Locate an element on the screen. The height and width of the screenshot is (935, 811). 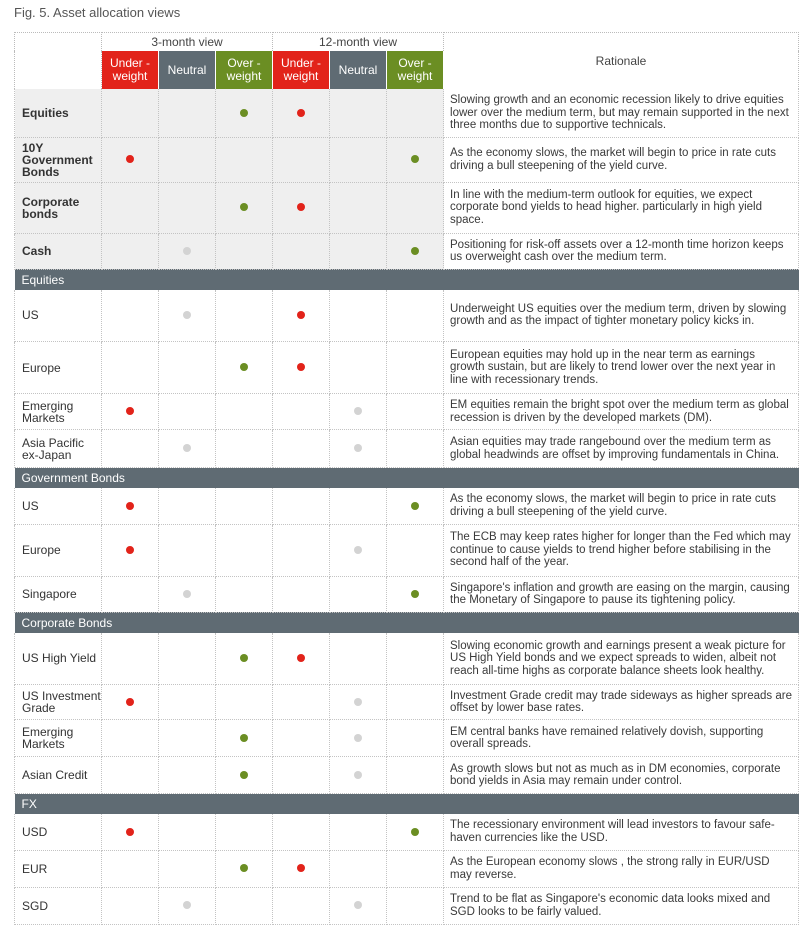
section-title: Government Bonds is located at coordinates (406, 477).